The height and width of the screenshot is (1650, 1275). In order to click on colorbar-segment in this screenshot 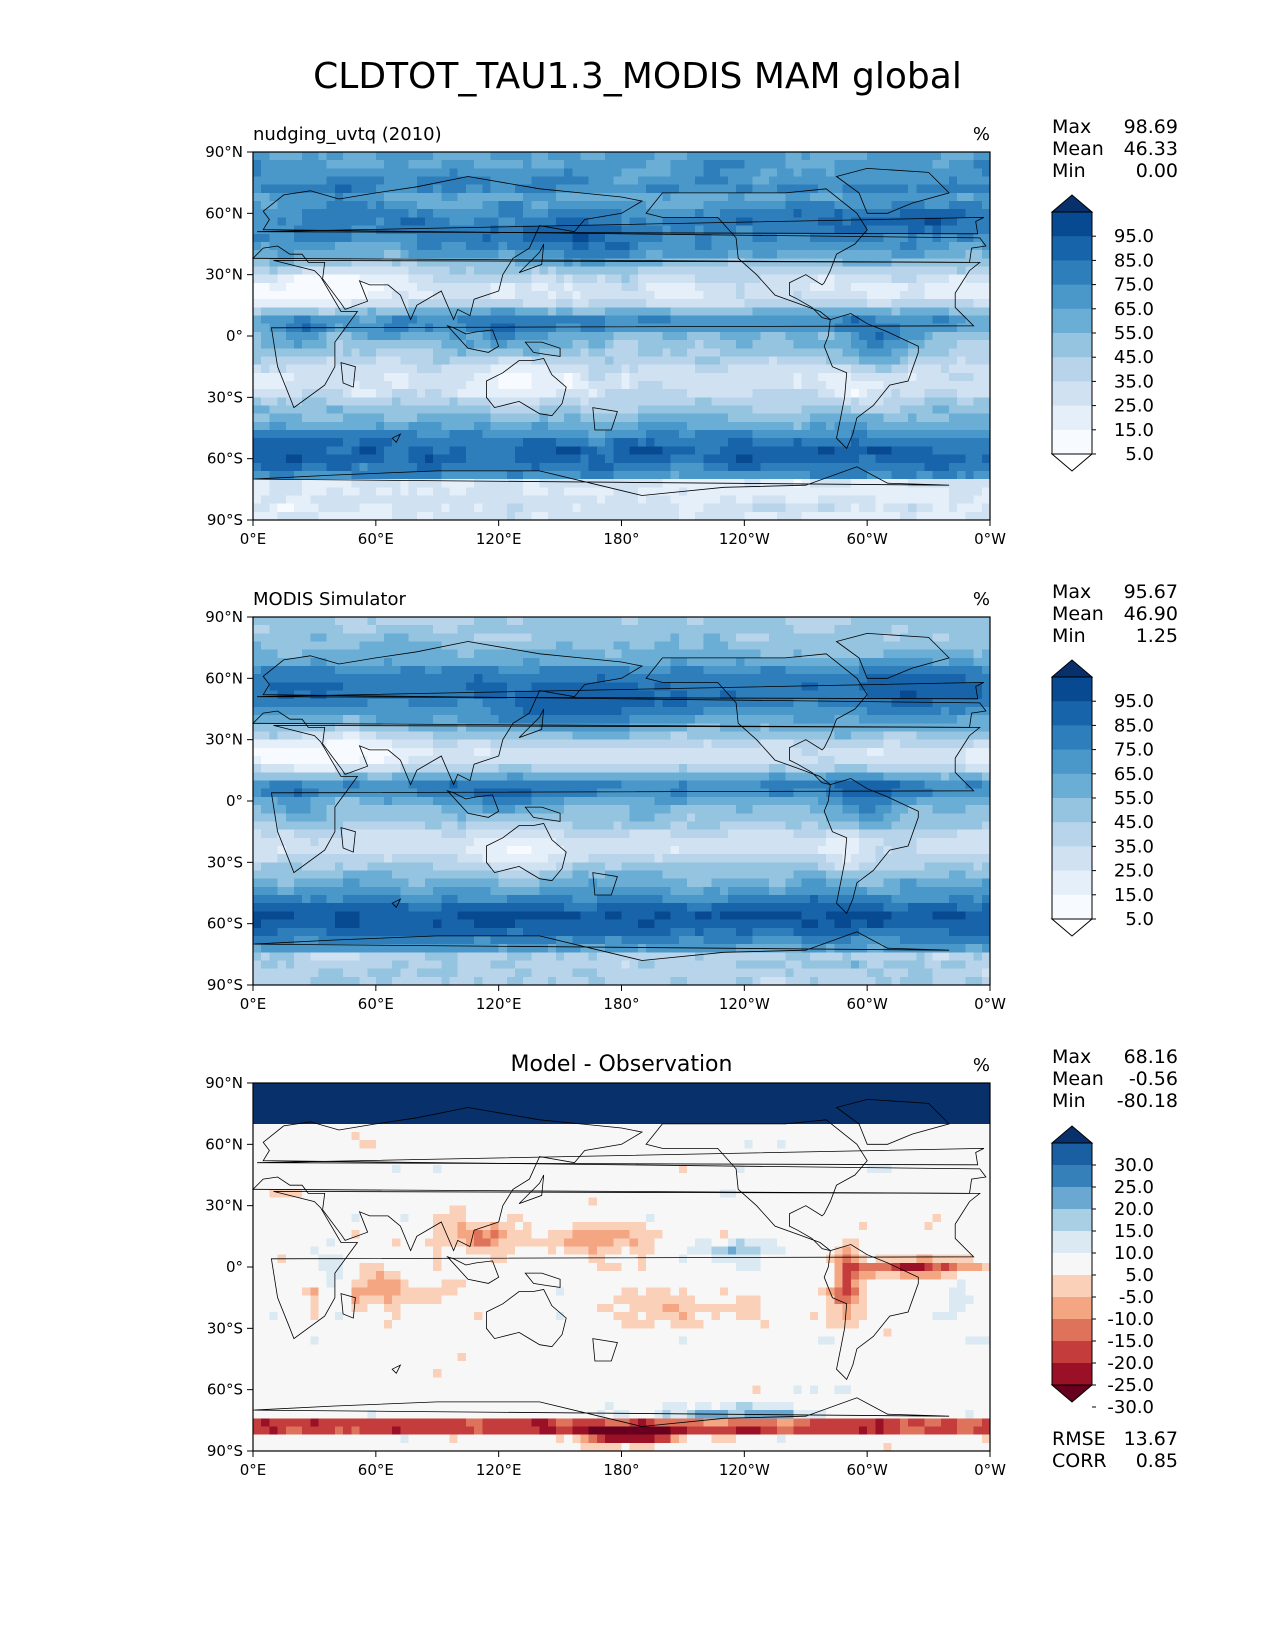, I will do `click(1072, 224)`.